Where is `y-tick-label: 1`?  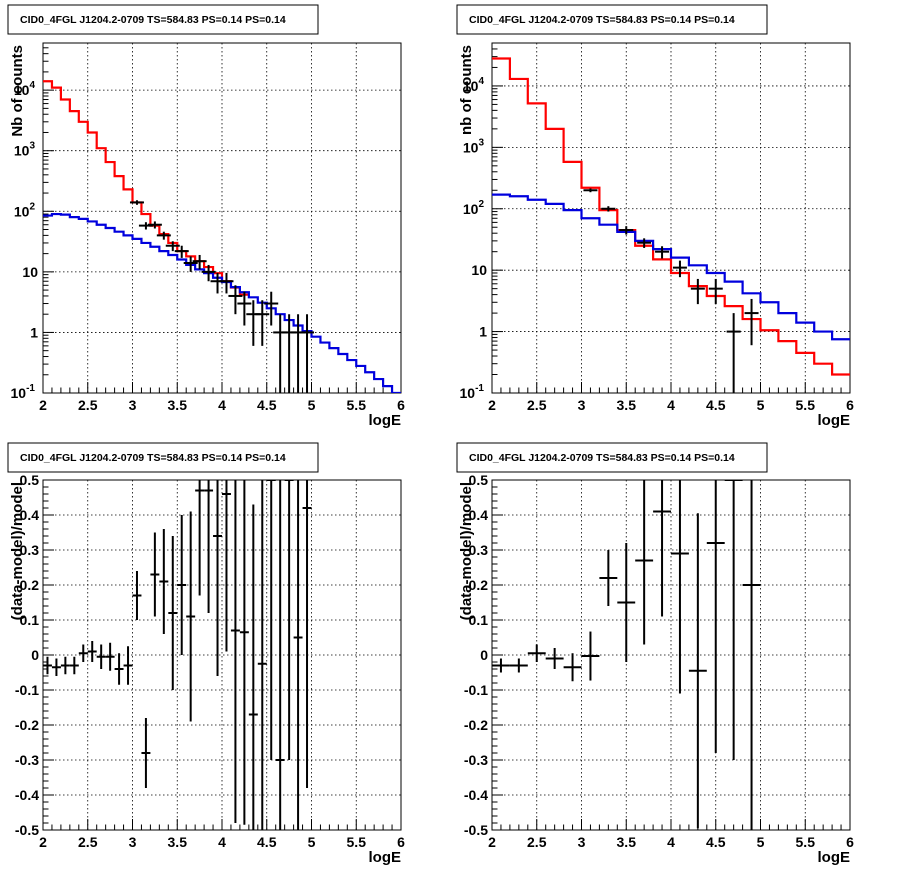
y-tick-label: 1 is located at coordinates (483, 332).